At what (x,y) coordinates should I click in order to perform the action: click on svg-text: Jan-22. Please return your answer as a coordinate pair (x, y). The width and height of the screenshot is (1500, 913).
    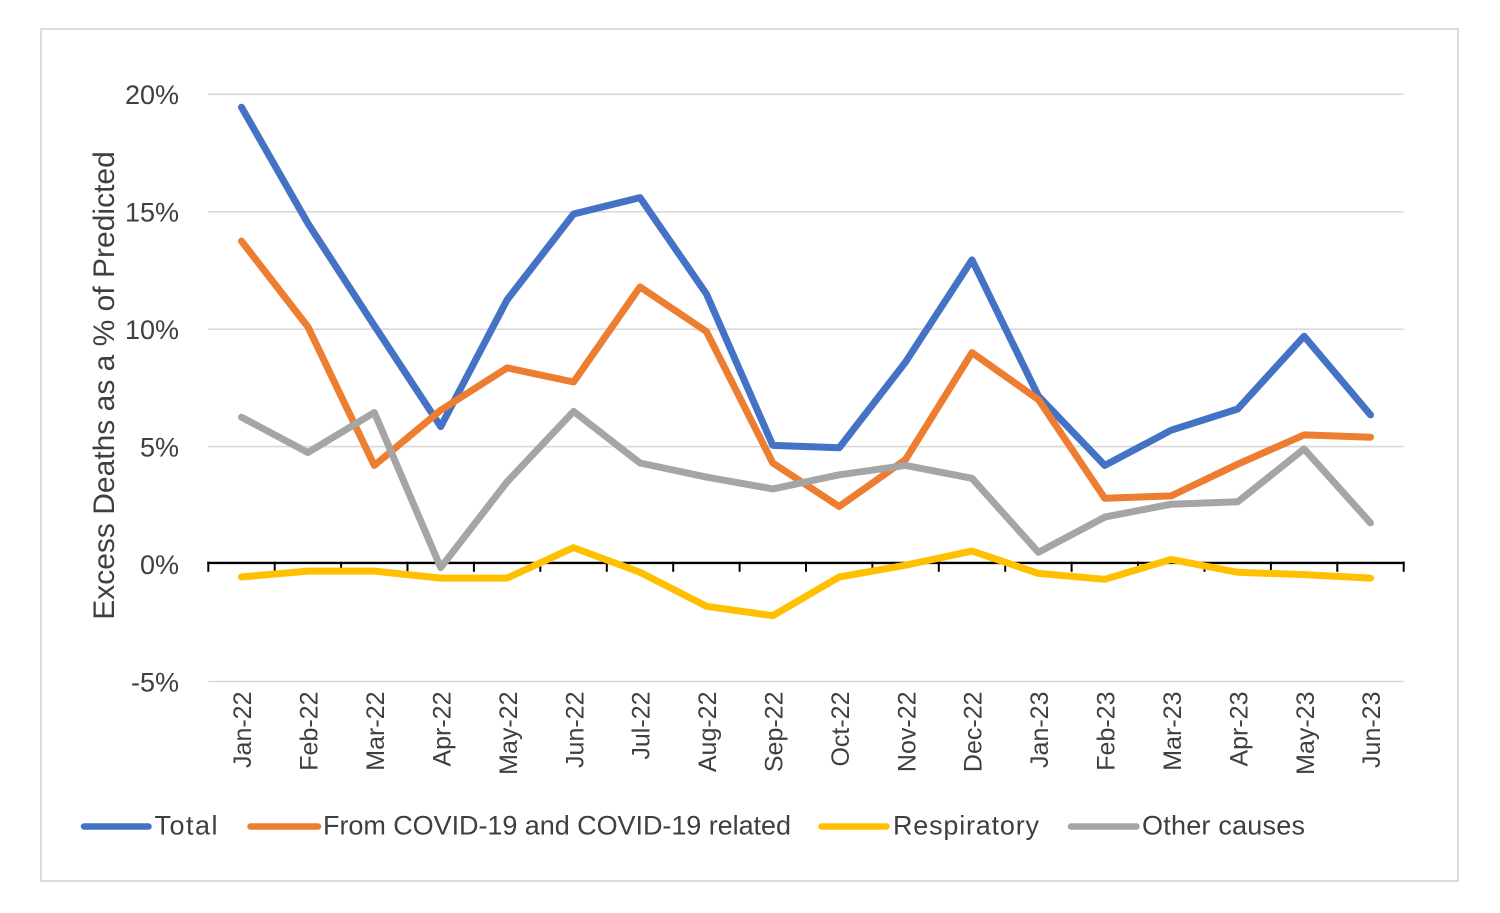
    Looking at the image, I should click on (243, 730).